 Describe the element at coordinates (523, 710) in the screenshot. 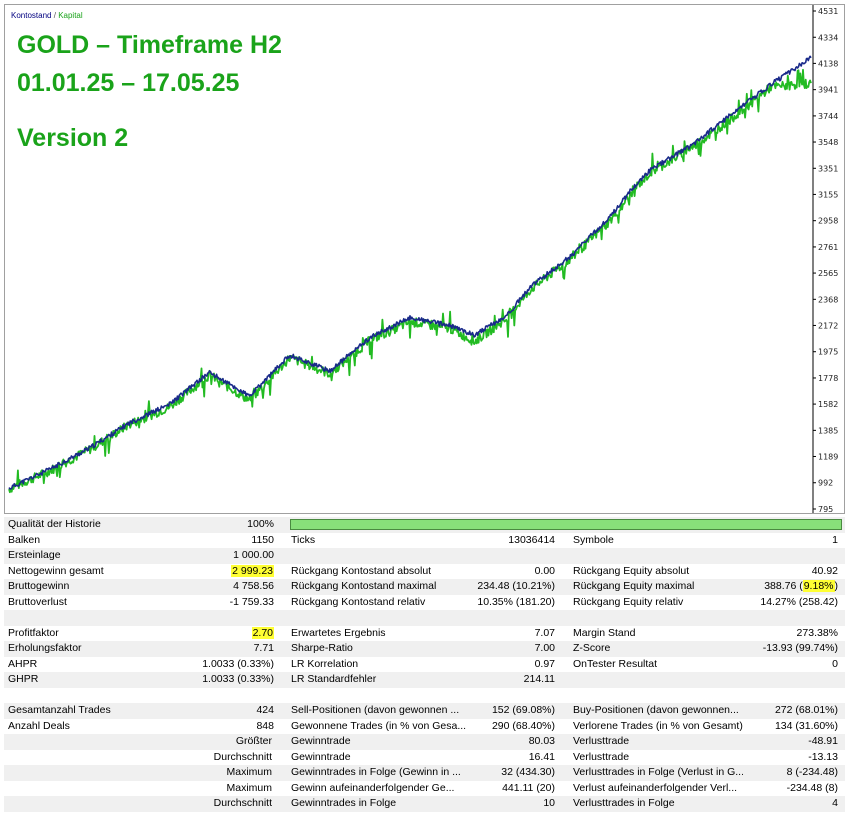

I see `metric-value: 152 (69.08%)` at that location.